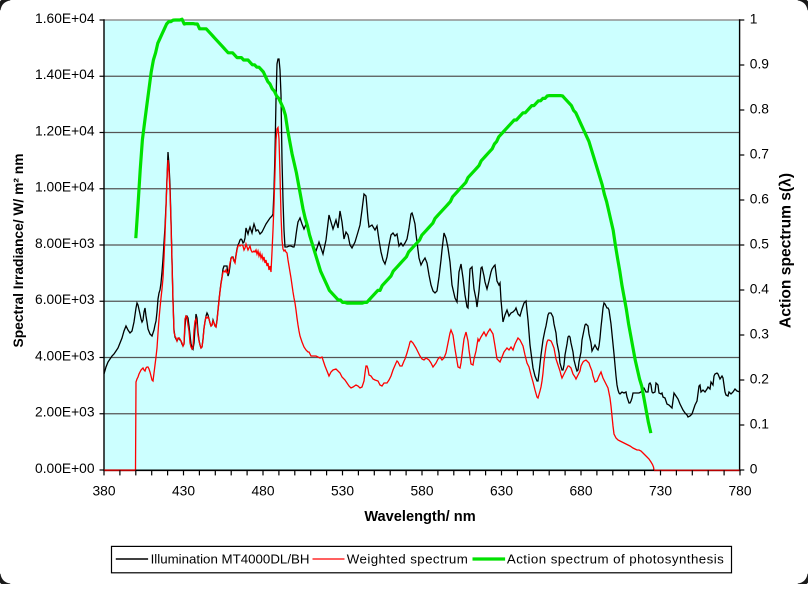  What do you see at coordinates (407, 558) in the screenshot?
I see `svg-text: Weighted spectrum` at bounding box center [407, 558].